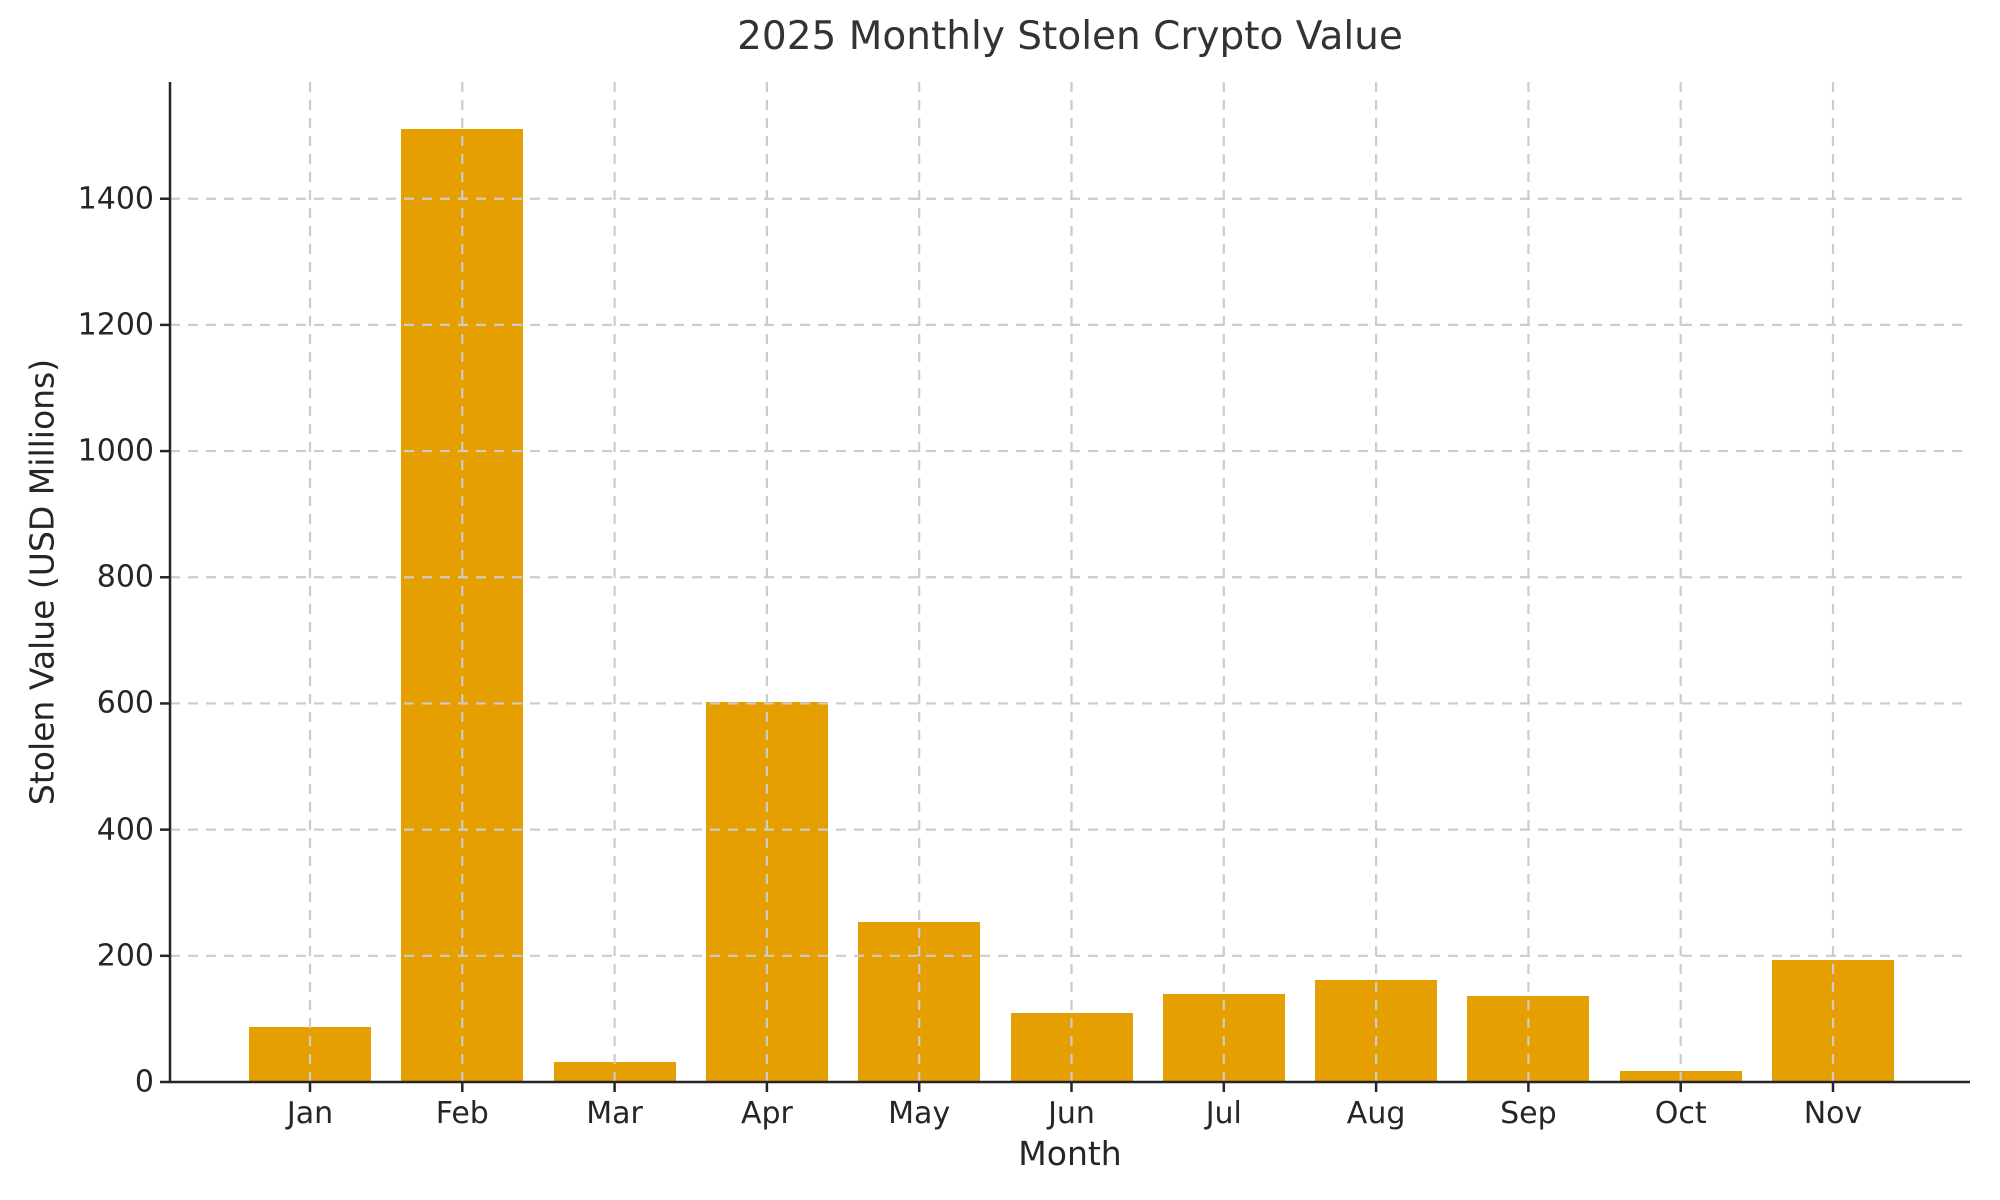 This screenshot has height=1200, width=2000. I want to click on bar-may, so click(919, 1001).